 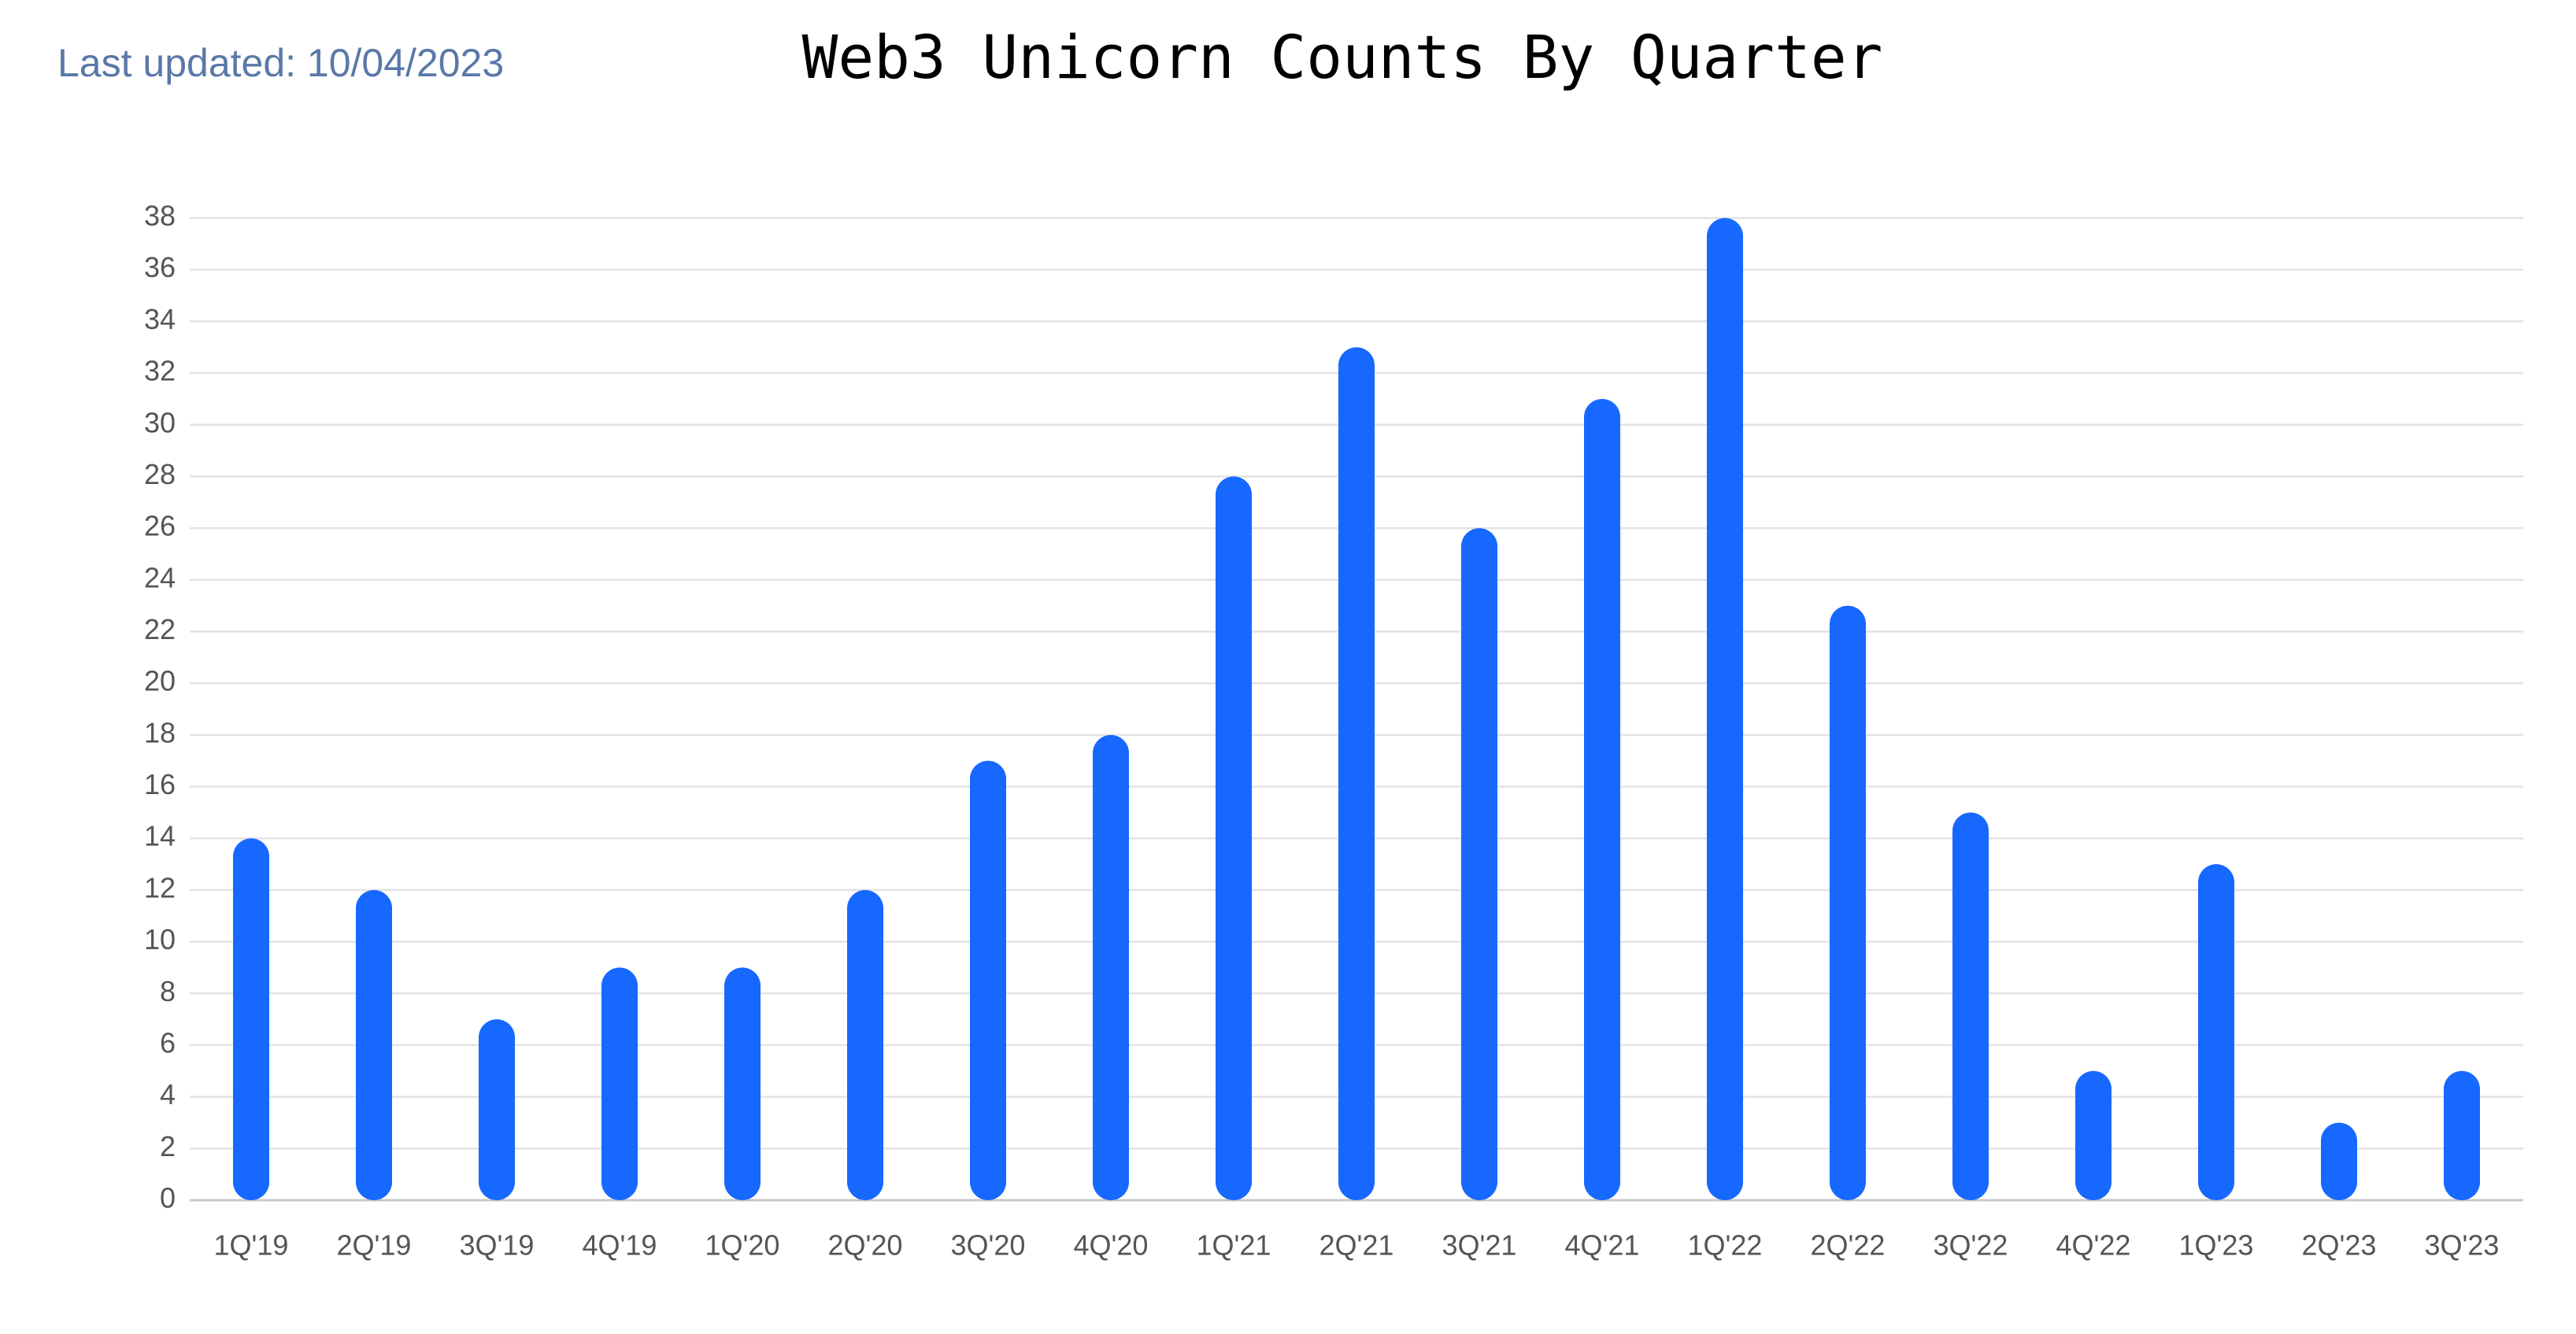 I want to click on x-tick-label: 3Q'21, so click(x=1479, y=1246).